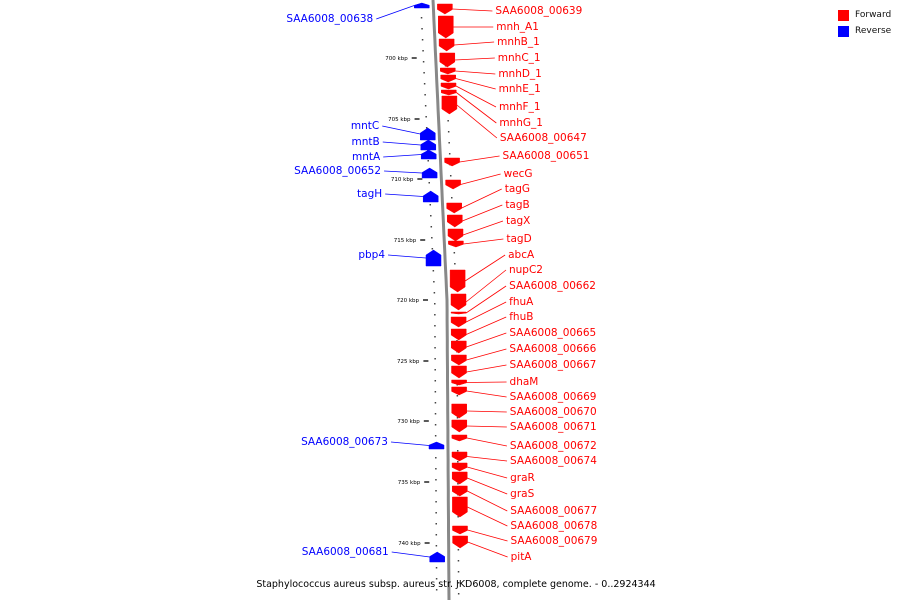 Image resolution: width=900 pixels, height=600 pixels. Describe the element at coordinates (522, 557) in the screenshot. I see `gene-label-pitA: pitA` at that location.